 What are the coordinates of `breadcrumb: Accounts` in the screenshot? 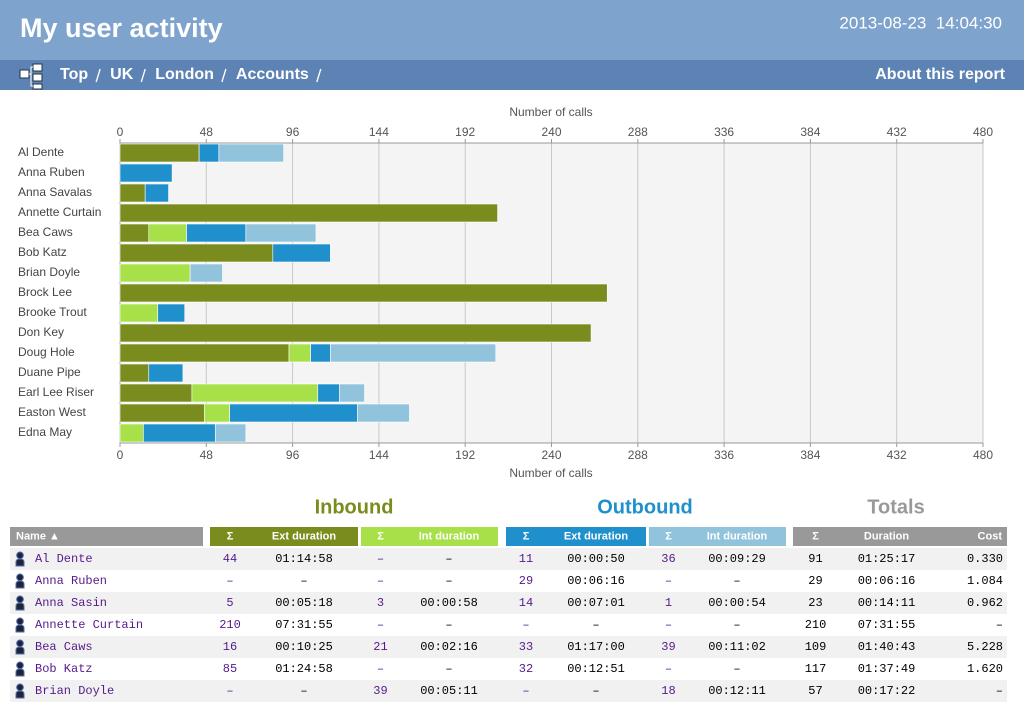 It's located at (272, 74).